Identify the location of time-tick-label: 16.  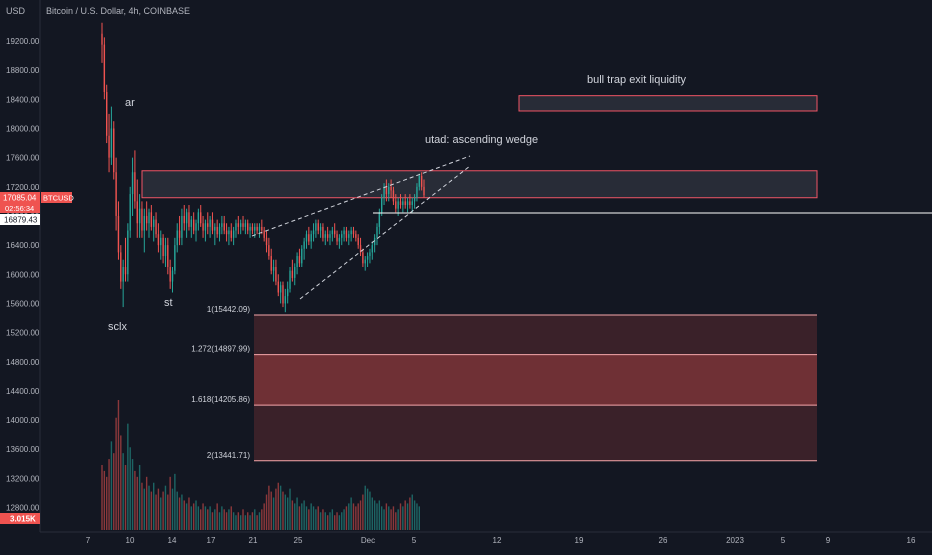
(911, 540).